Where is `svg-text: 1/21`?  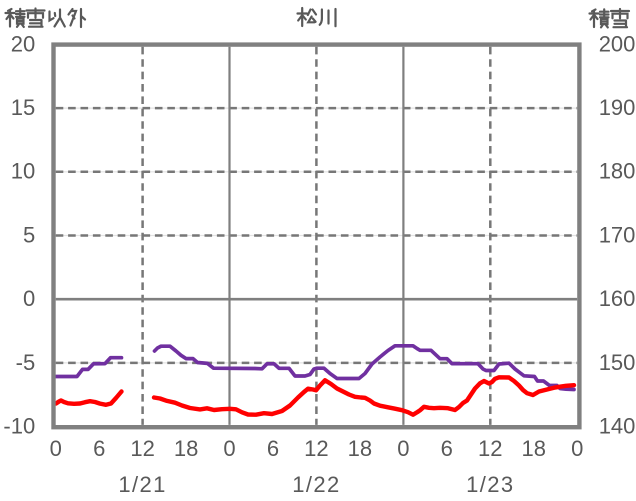 svg-text: 1/21 is located at coordinates (142, 484).